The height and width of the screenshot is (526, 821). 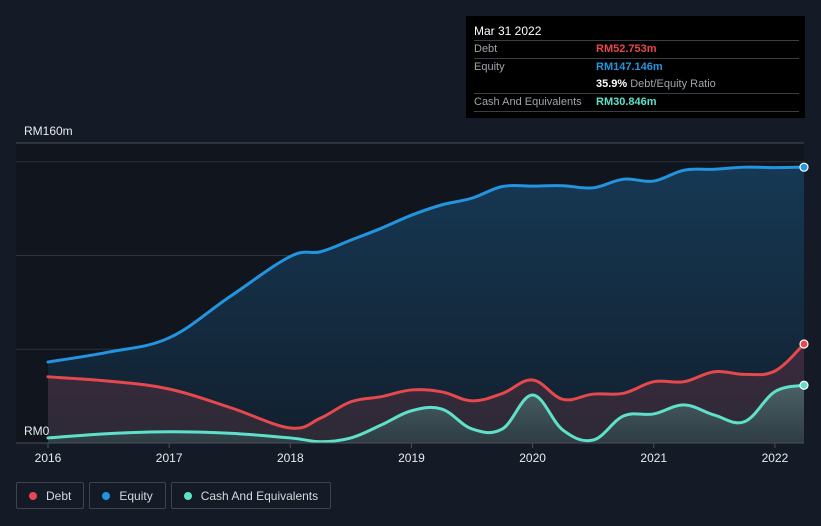 I want to click on tooltip-date: Mar 31 2022, so click(x=636, y=32).